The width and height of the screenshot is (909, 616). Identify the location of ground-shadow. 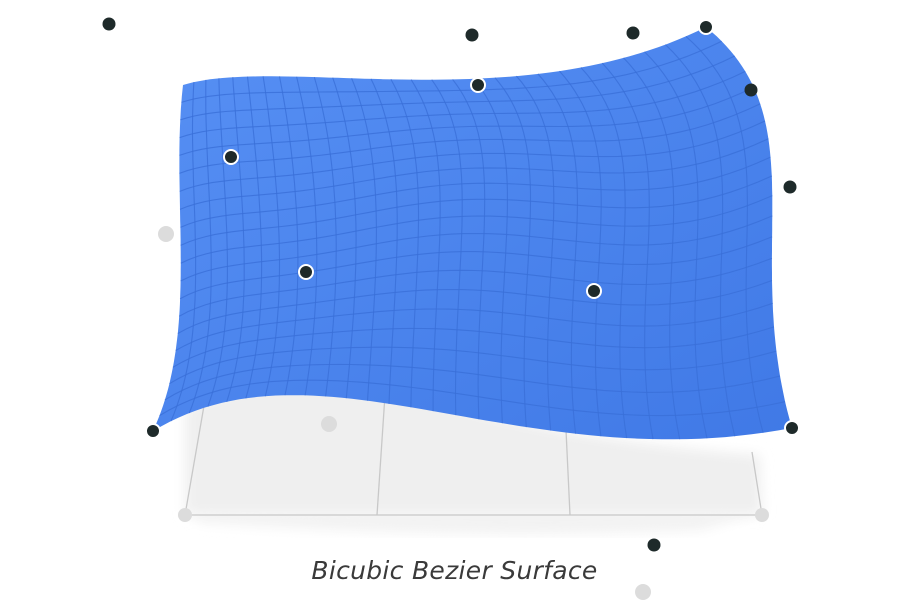
(473, 446).